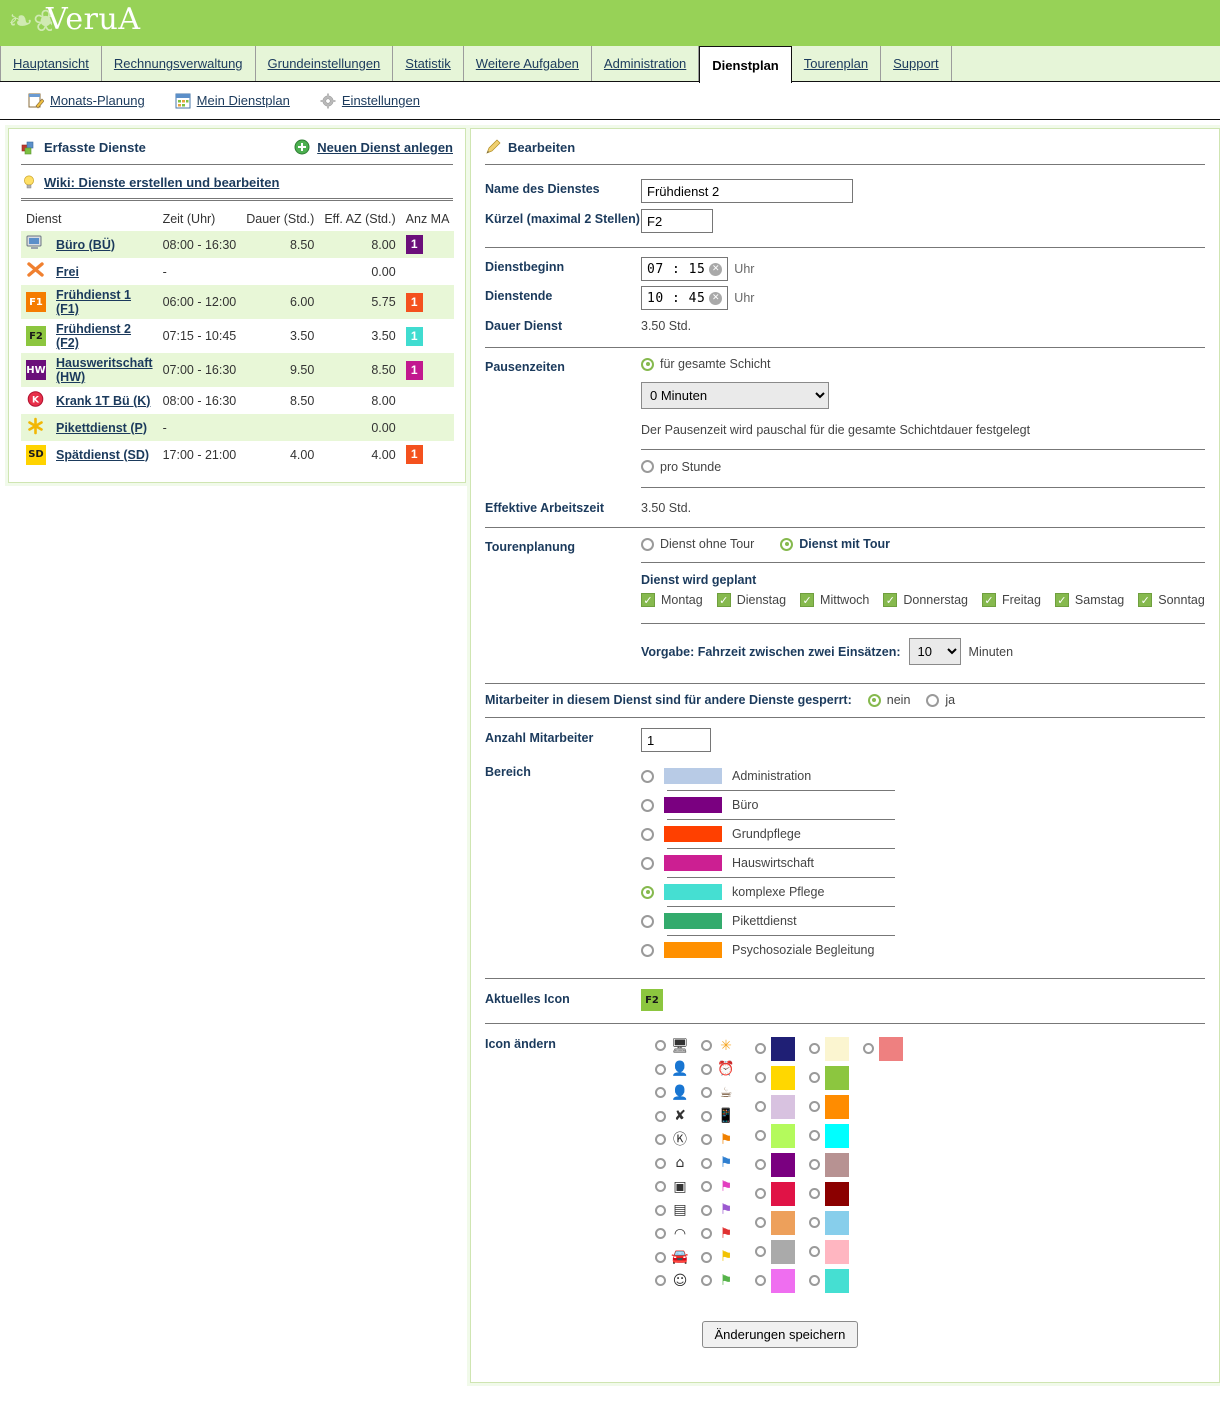 The height and width of the screenshot is (1406, 1220). Describe the element at coordinates (923, 921) in the screenshot. I see `bereich-option-pikettdienst: Pikettdienst` at that location.